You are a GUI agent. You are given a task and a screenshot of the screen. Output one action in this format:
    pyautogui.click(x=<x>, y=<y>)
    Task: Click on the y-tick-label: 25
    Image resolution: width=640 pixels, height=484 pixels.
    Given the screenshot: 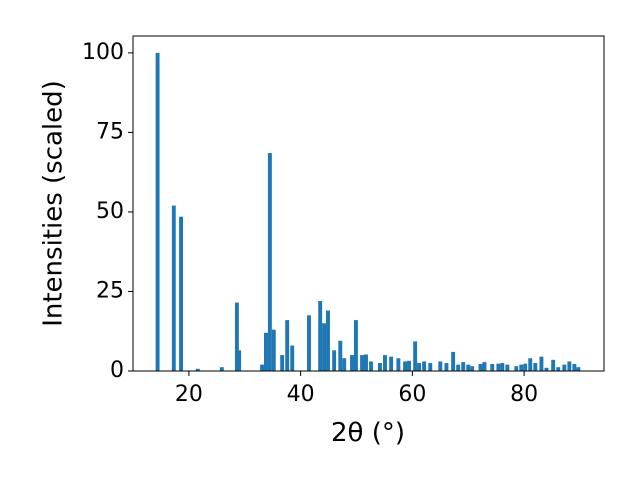 What is the action you would take?
    pyautogui.click(x=110, y=290)
    